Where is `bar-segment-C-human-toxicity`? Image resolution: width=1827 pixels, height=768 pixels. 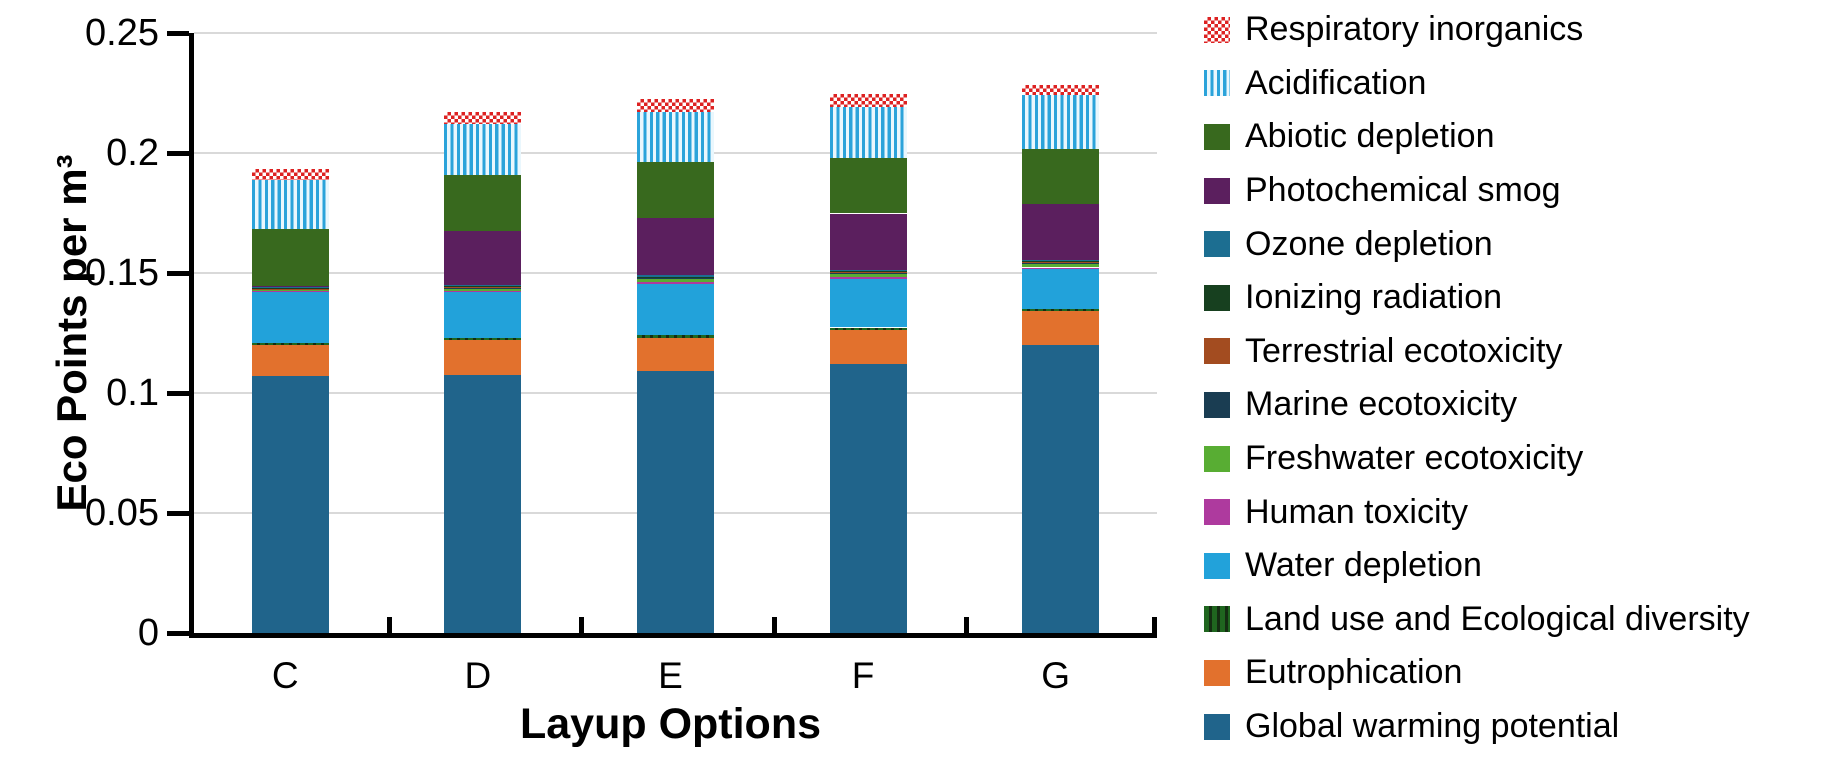 bar-segment-C-human-toxicity is located at coordinates (290, 292).